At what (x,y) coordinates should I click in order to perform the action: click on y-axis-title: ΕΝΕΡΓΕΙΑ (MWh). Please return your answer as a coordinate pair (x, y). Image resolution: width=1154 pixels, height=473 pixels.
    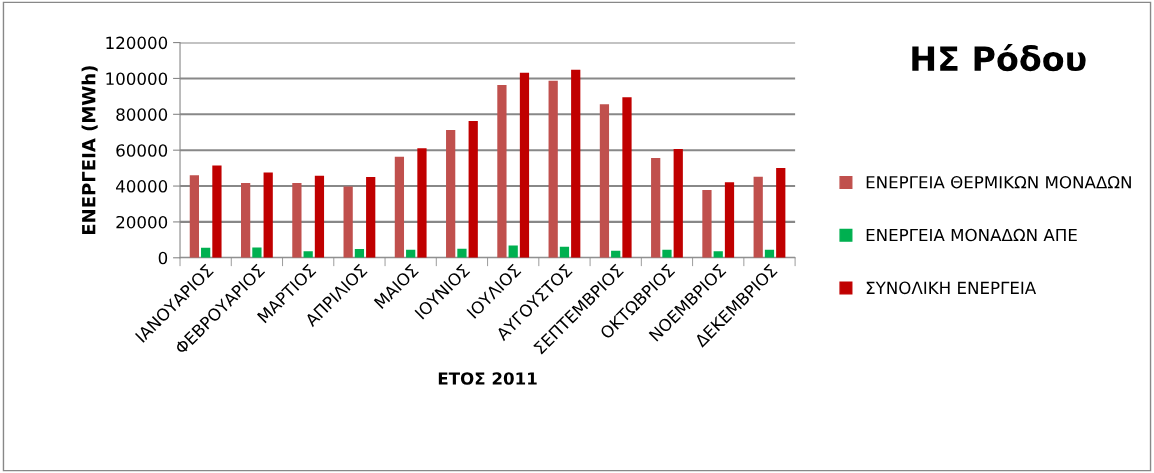
    Looking at the image, I should click on (89, 150).